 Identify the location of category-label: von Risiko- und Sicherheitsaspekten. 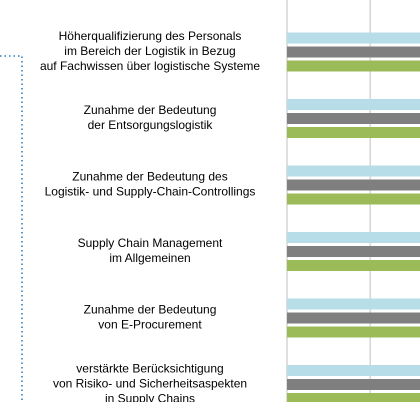
(150, 384).